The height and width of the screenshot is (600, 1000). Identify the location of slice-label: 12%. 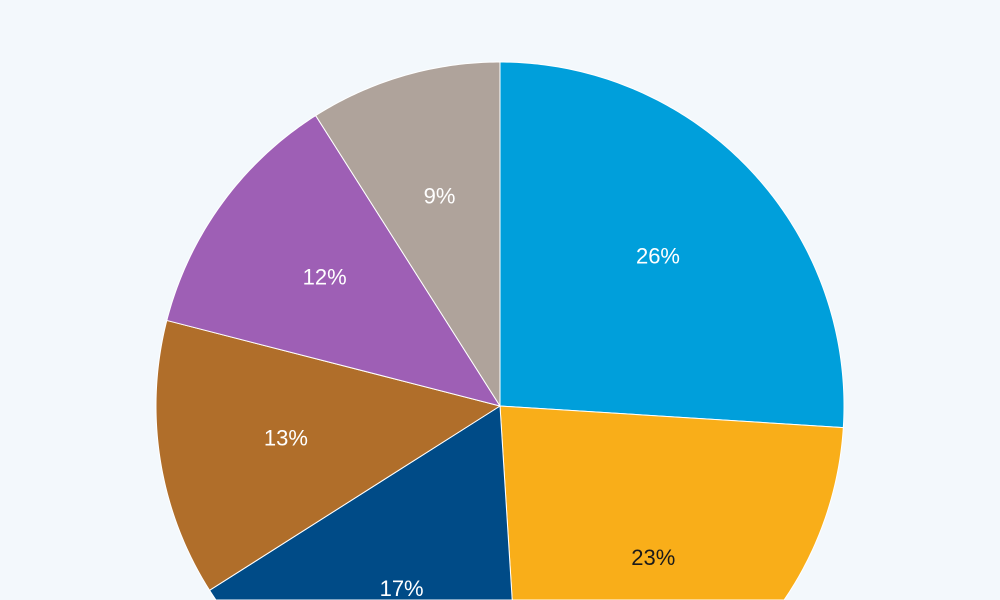
(325, 276).